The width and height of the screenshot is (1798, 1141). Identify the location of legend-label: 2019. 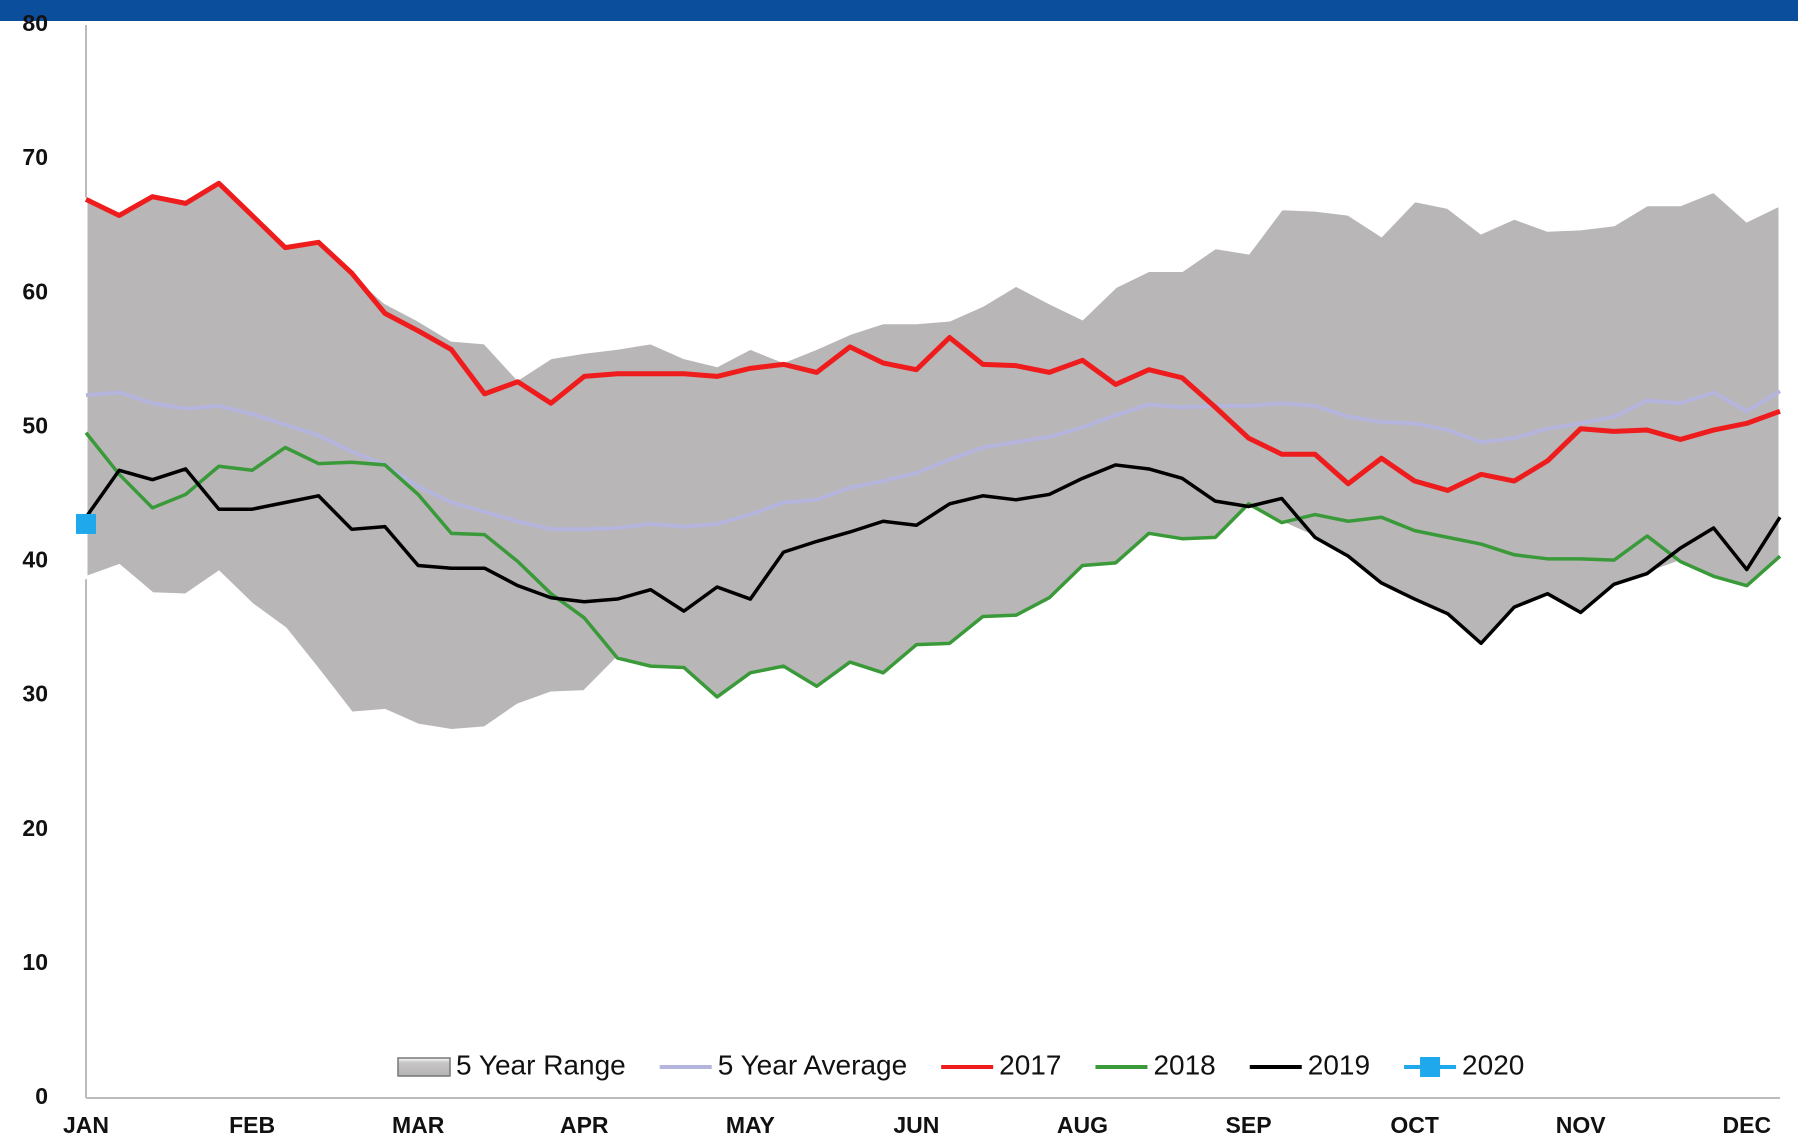
(1339, 1064).